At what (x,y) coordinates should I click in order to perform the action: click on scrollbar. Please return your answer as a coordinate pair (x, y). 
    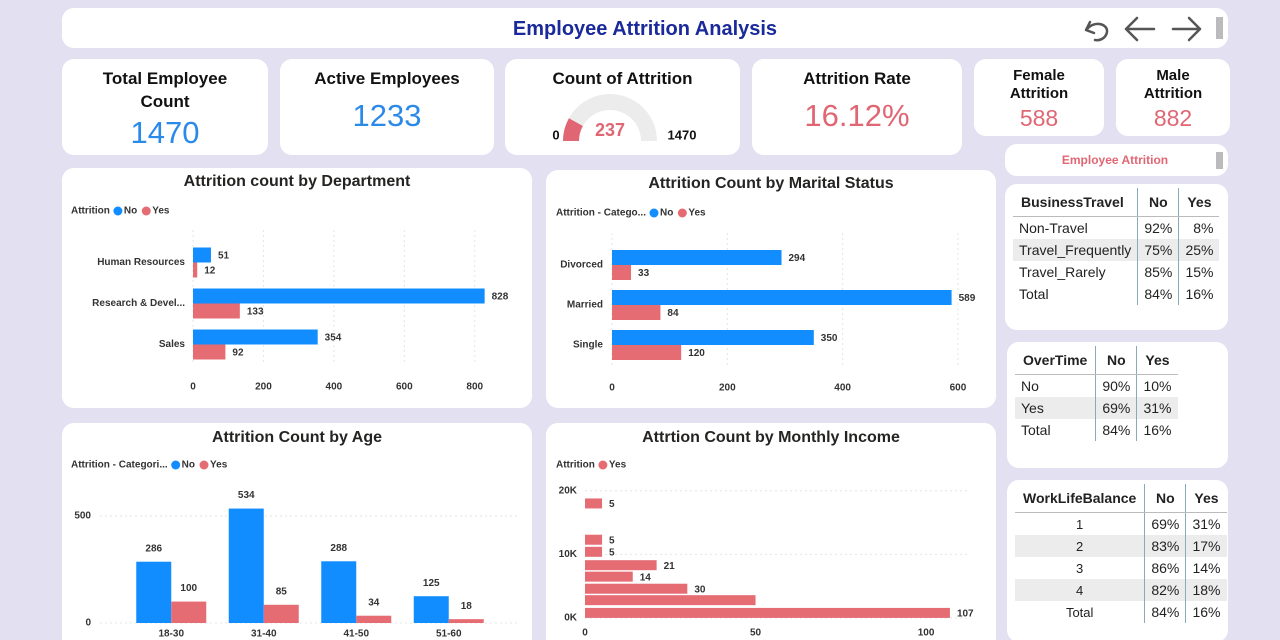
    Looking at the image, I should click on (1219, 28).